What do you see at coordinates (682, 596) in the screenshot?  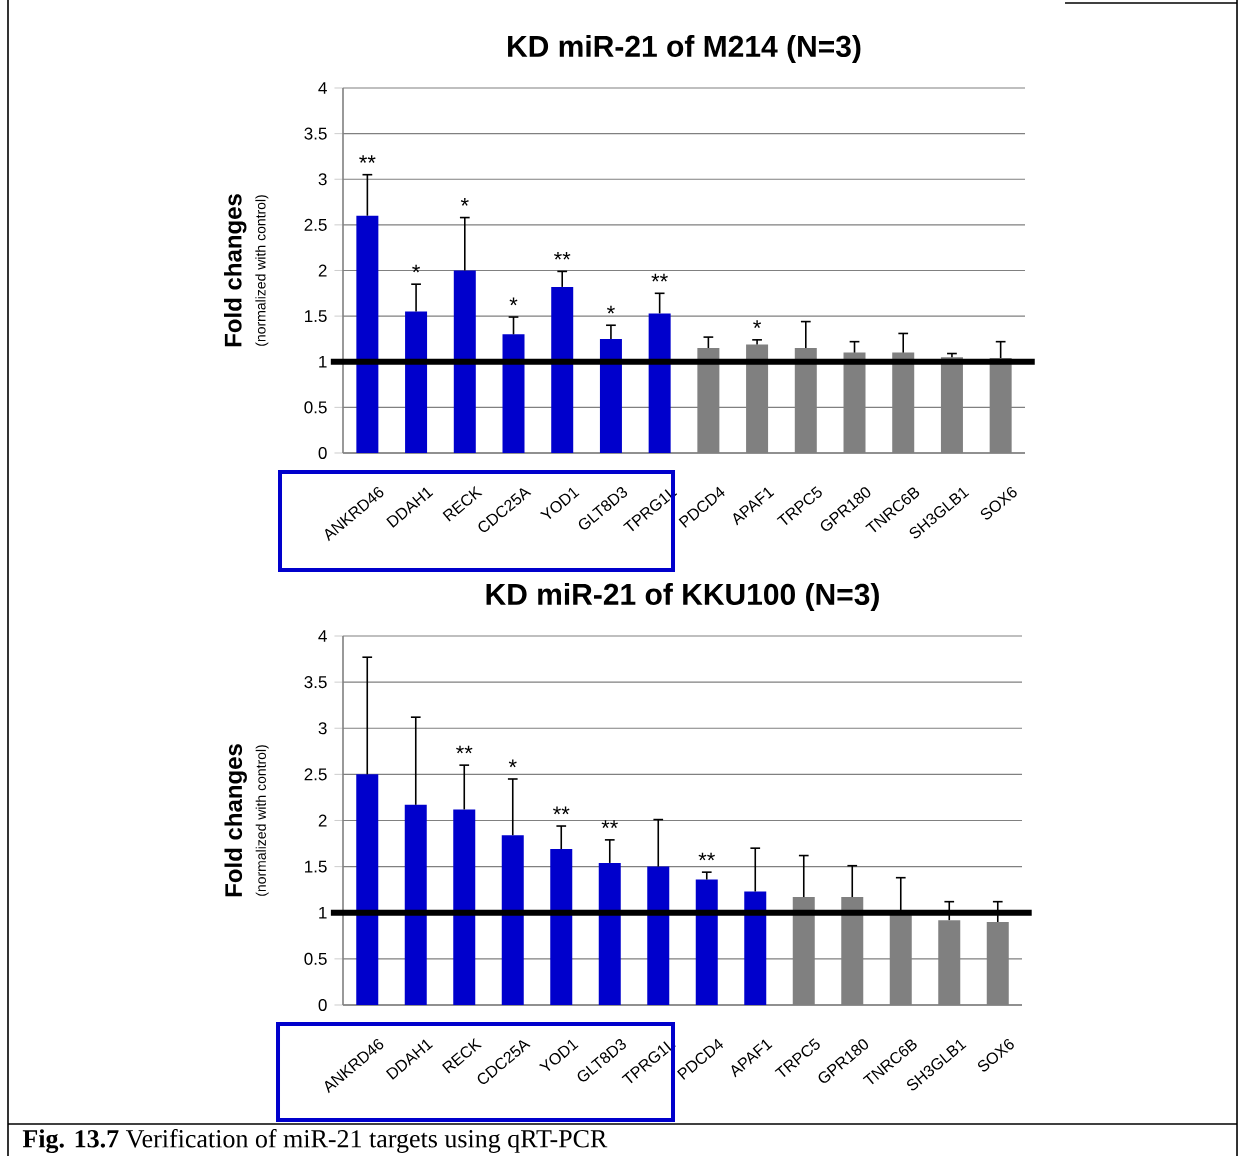 I see `chart-title: KD miR-21 of KKU100 (N=3)` at bounding box center [682, 596].